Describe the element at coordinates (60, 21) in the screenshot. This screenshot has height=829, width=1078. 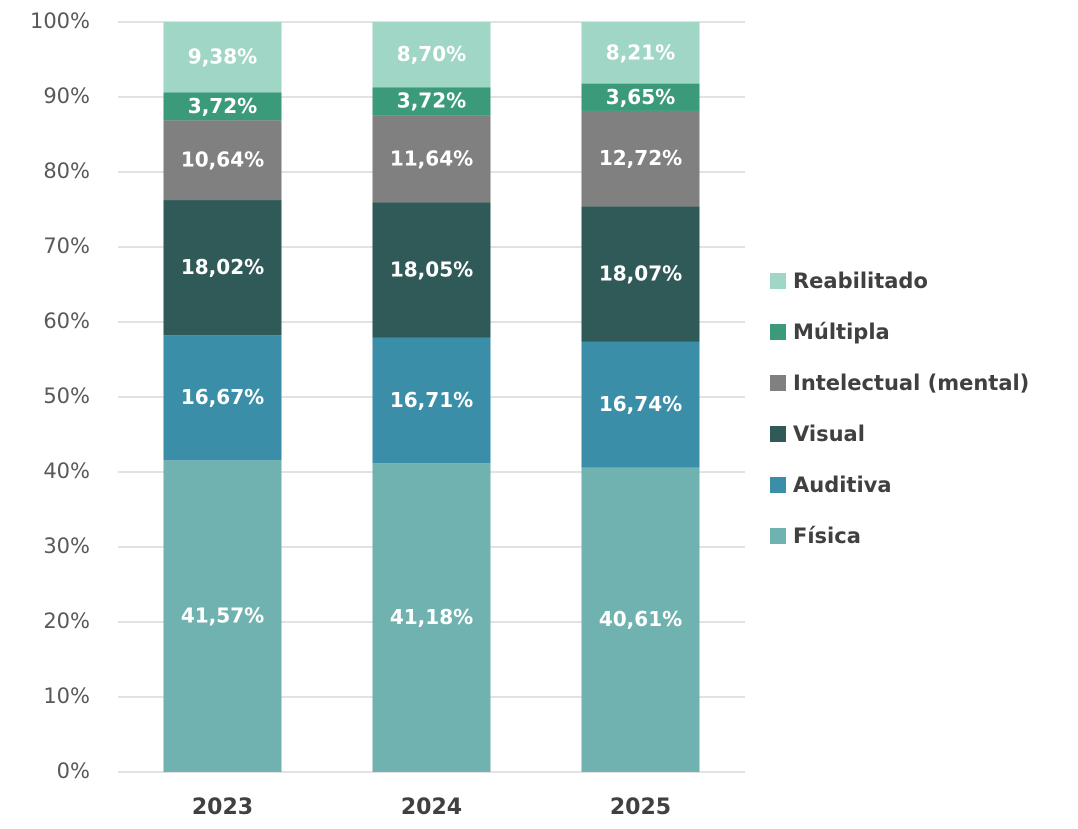
I see `y-tick-label: 100%` at that location.